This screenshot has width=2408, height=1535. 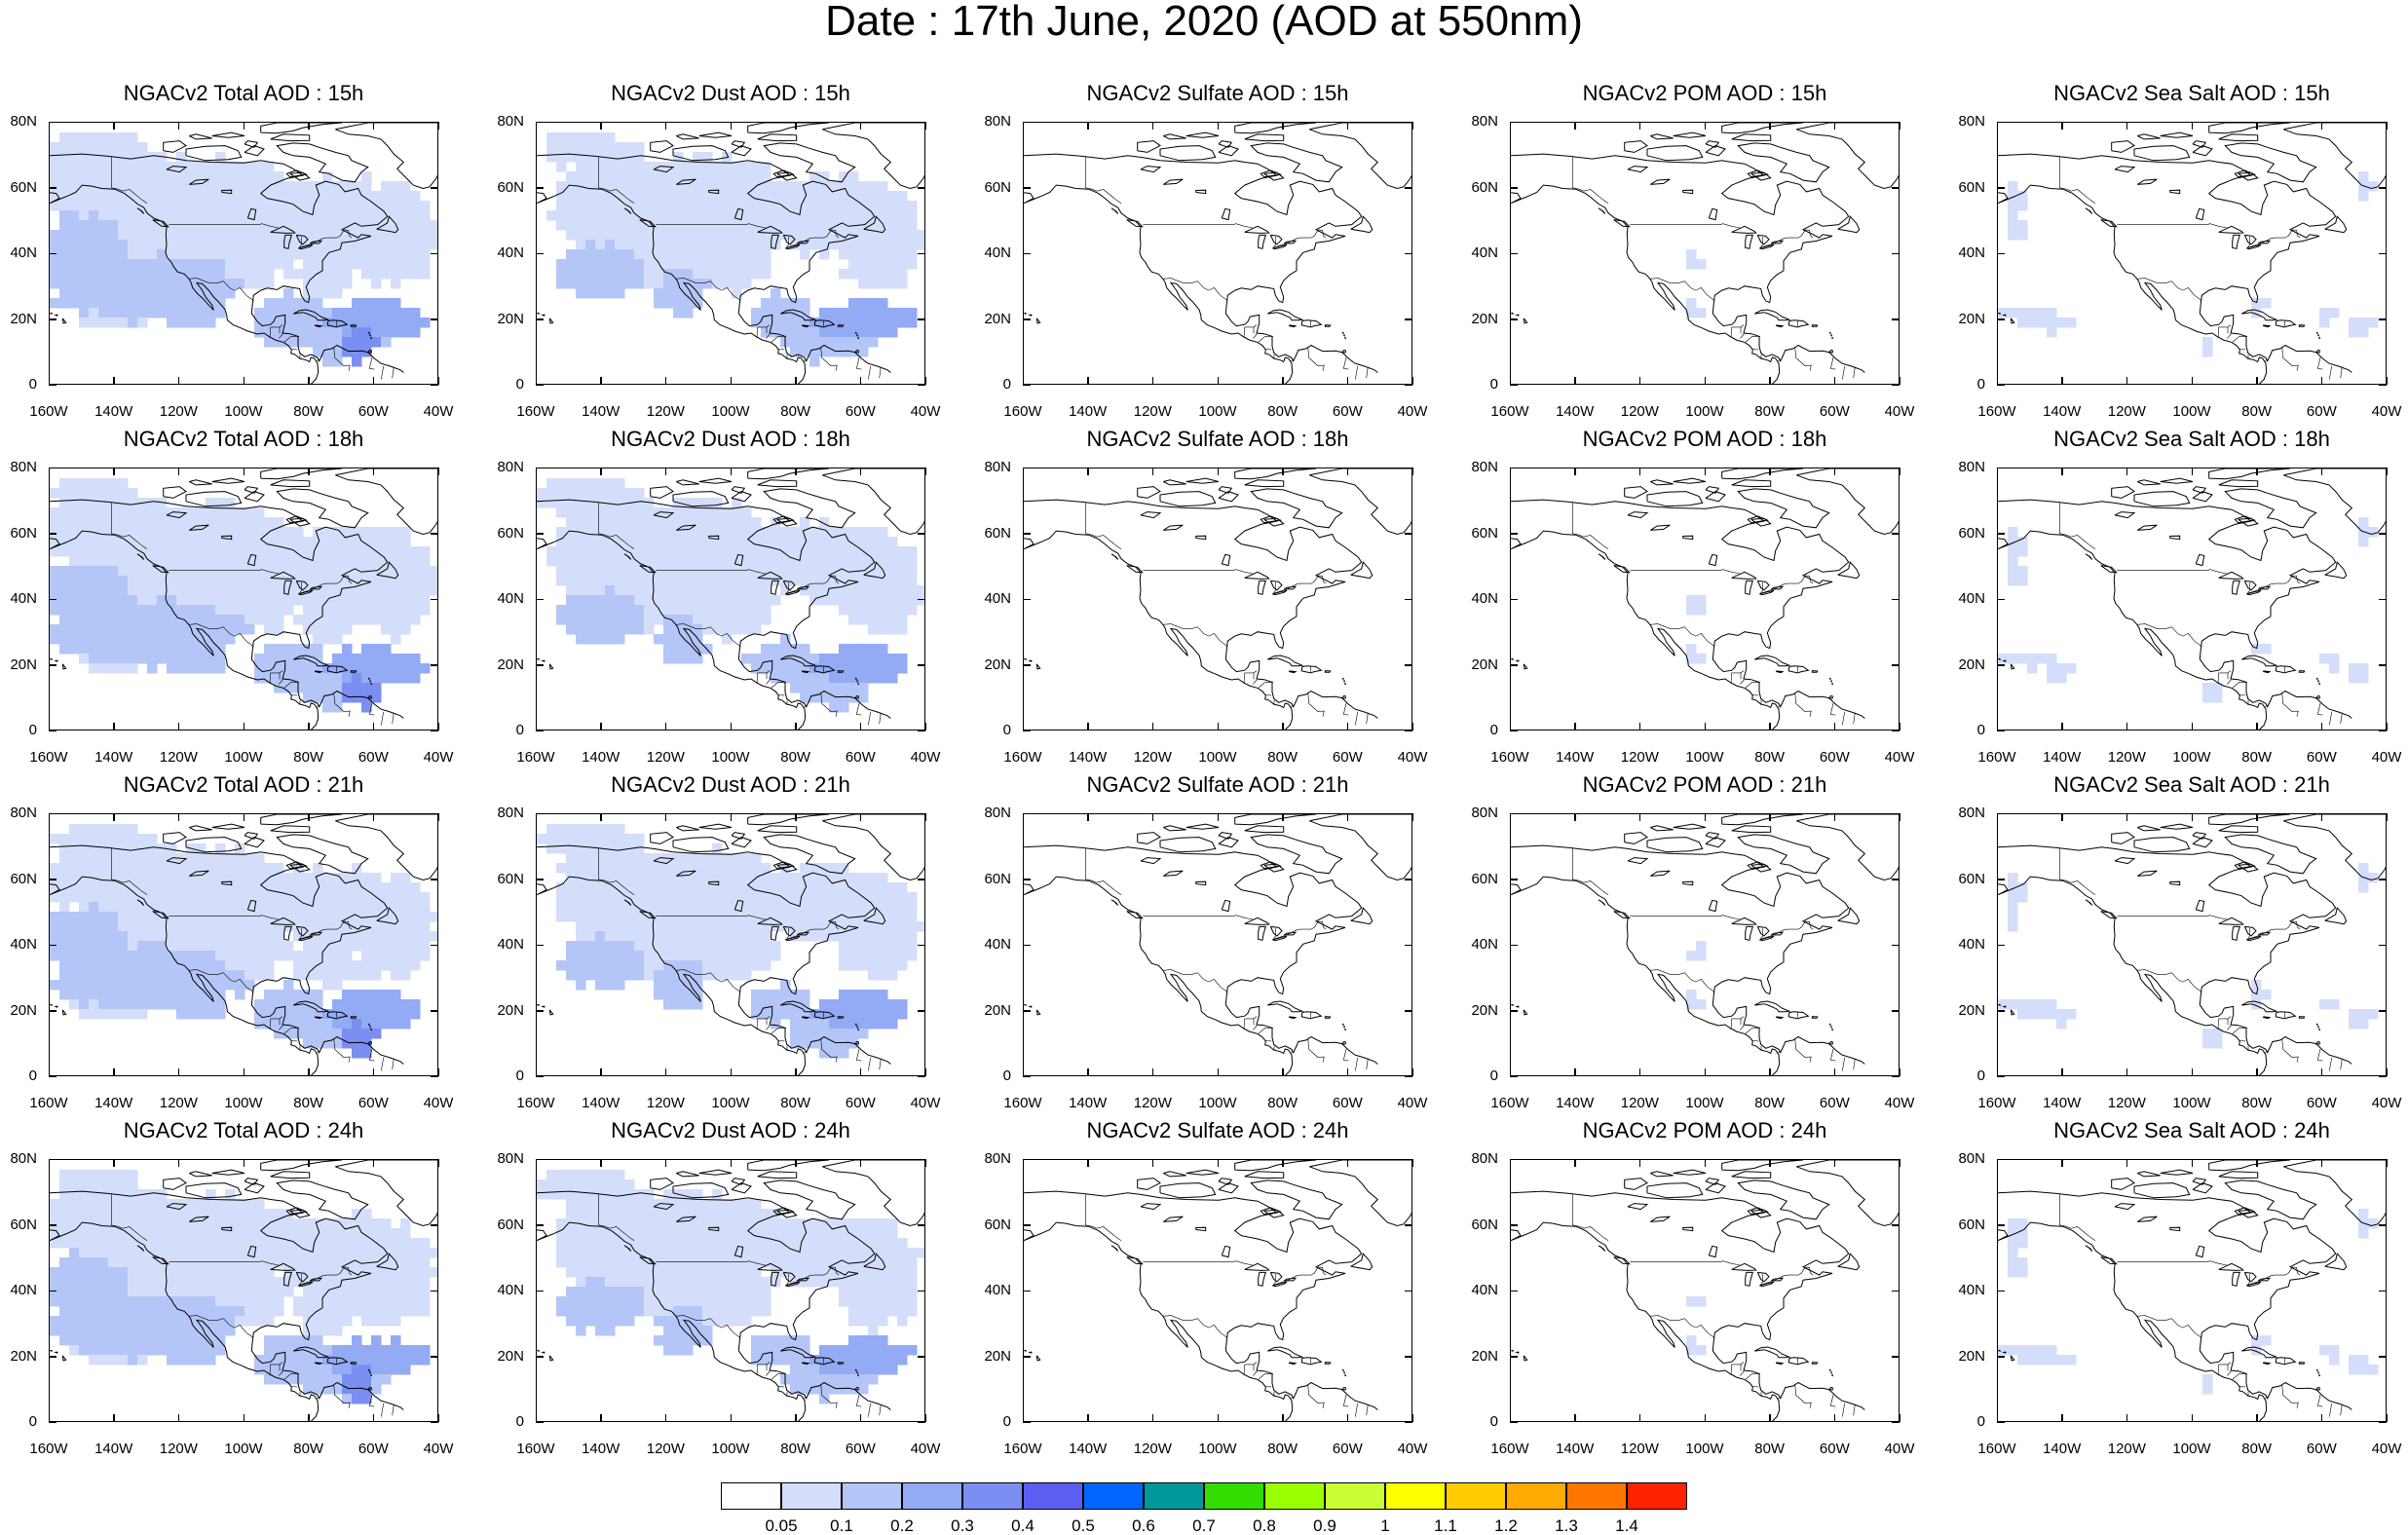 I want to click on colorbar-swatch, so click(x=1294, y=1496).